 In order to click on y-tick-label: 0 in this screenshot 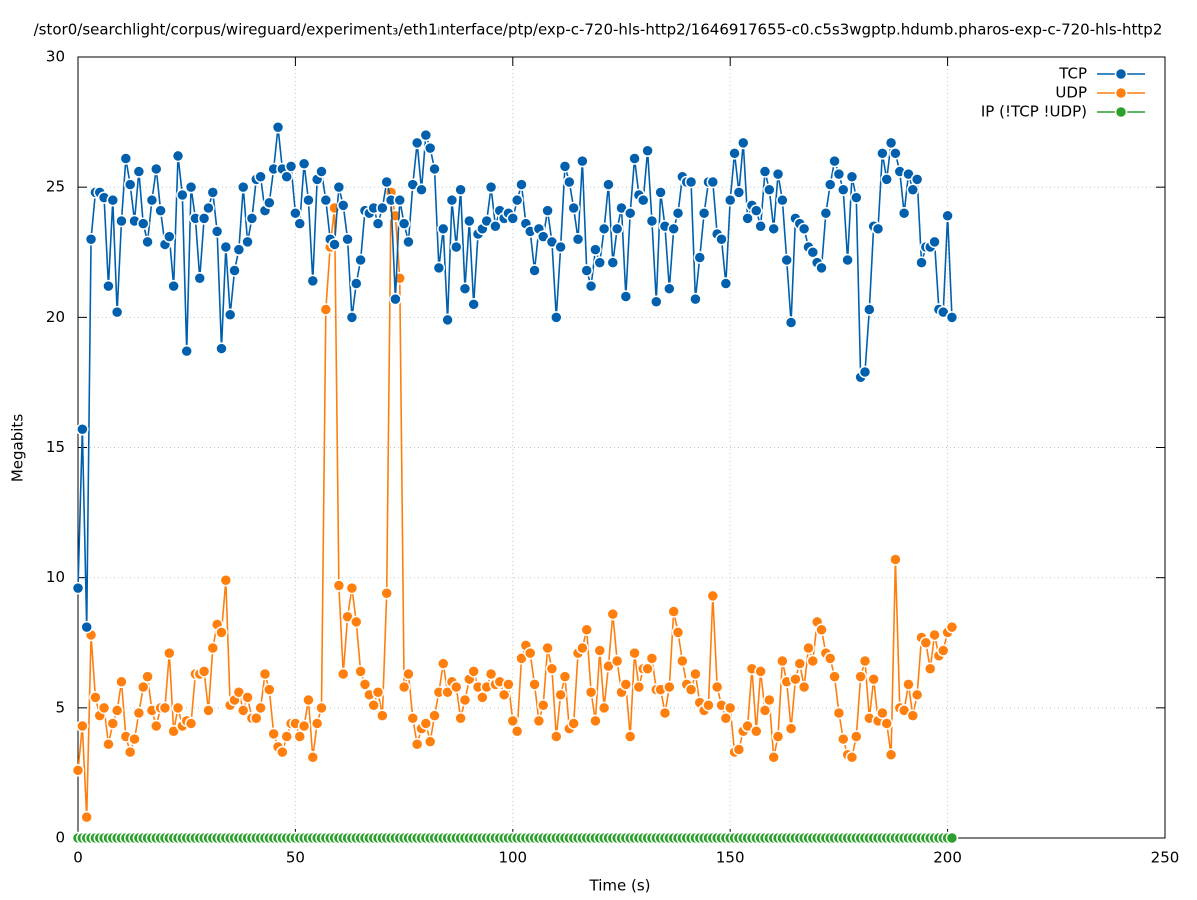, I will do `click(60, 838)`.